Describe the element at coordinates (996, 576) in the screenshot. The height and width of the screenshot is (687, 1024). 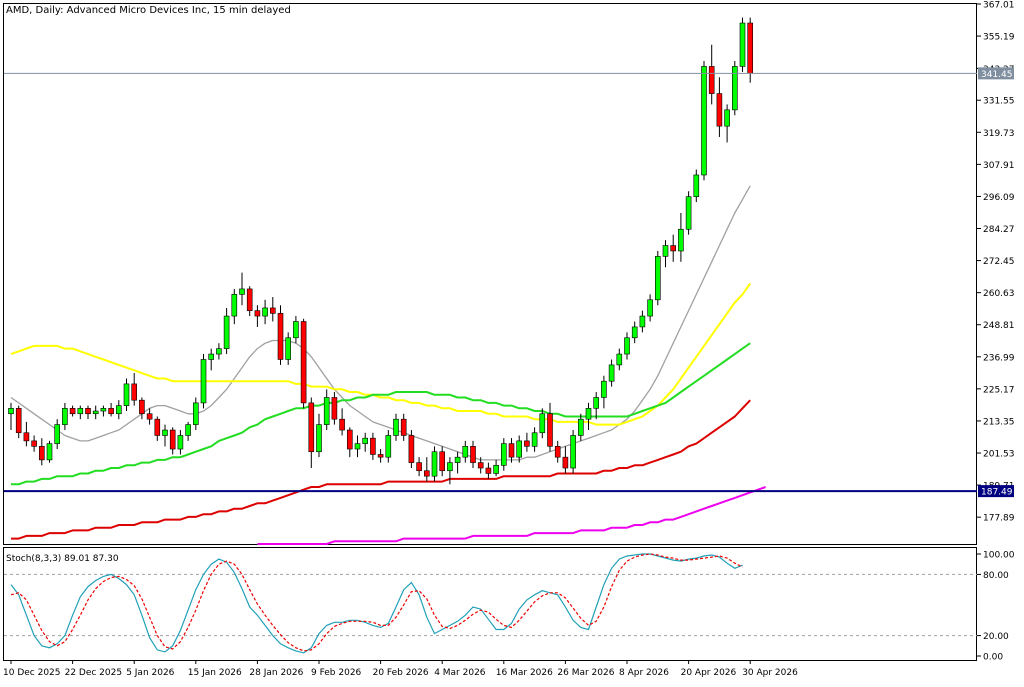
I see `stoch-tick-label: 80.00` at that location.